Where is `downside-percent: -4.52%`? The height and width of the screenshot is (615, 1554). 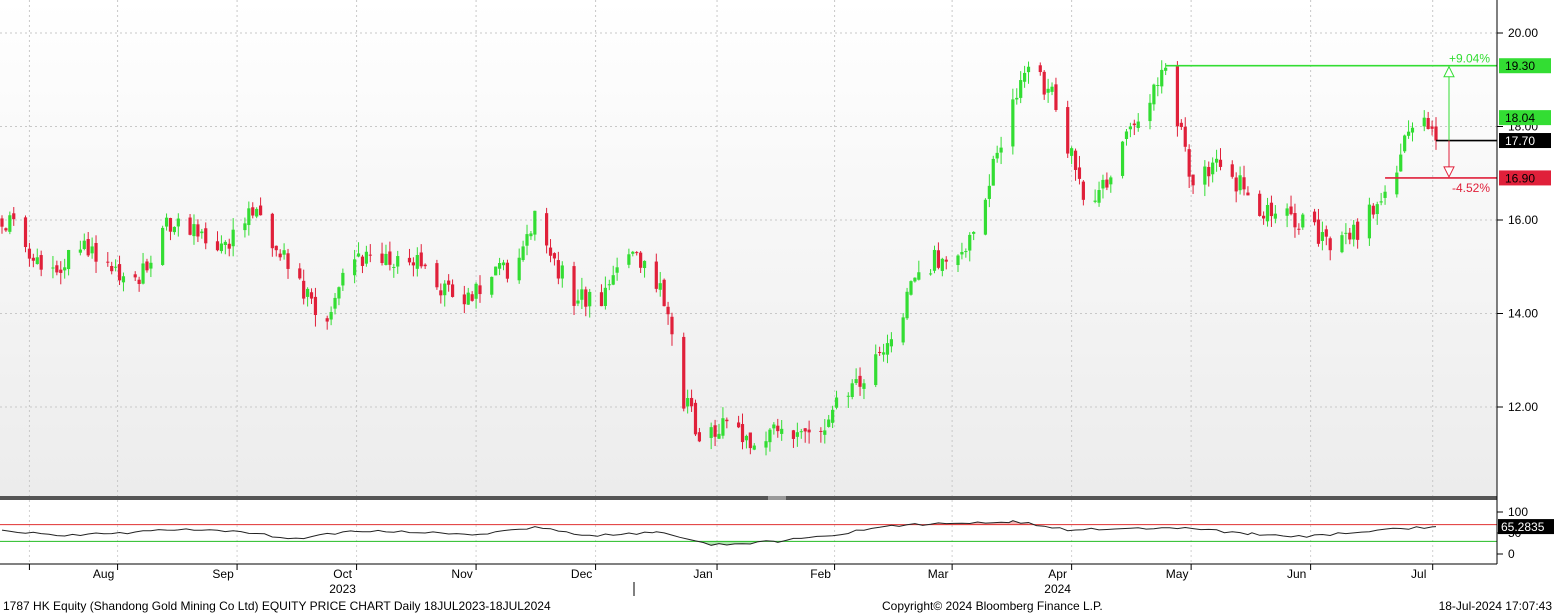 downside-percent: -4.52% is located at coordinates (1471, 188).